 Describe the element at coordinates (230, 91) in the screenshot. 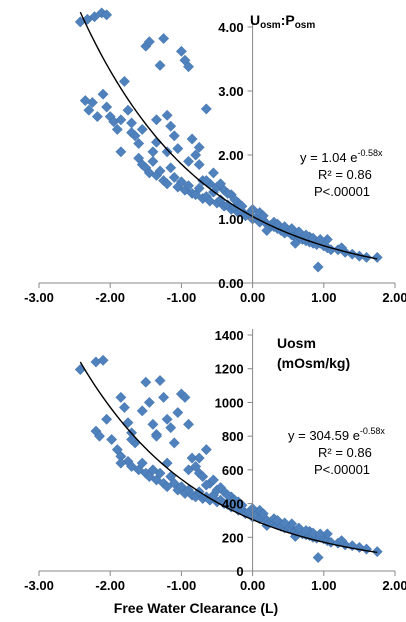

I see `top-y-tick-label: 3.00` at that location.